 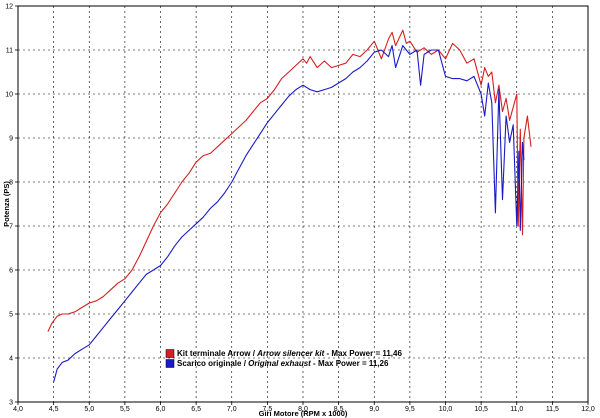 What do you see at coordinates (196, 409) in the screenshot?
I see `x-tick-label: 6,5` at bounding box center [196, 409].